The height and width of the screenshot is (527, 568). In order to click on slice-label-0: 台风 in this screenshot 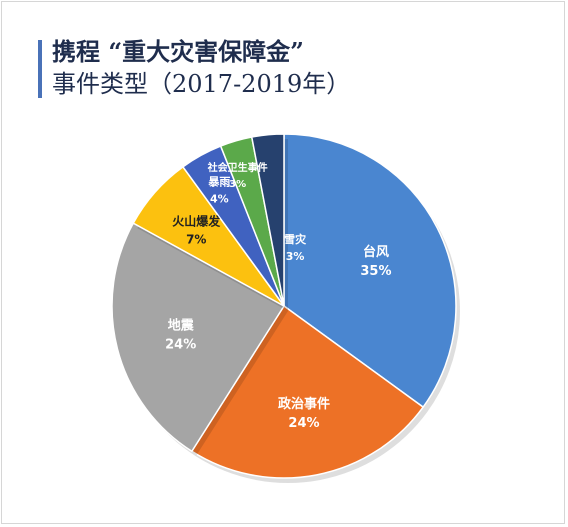, I will do `click(376, 252)`.